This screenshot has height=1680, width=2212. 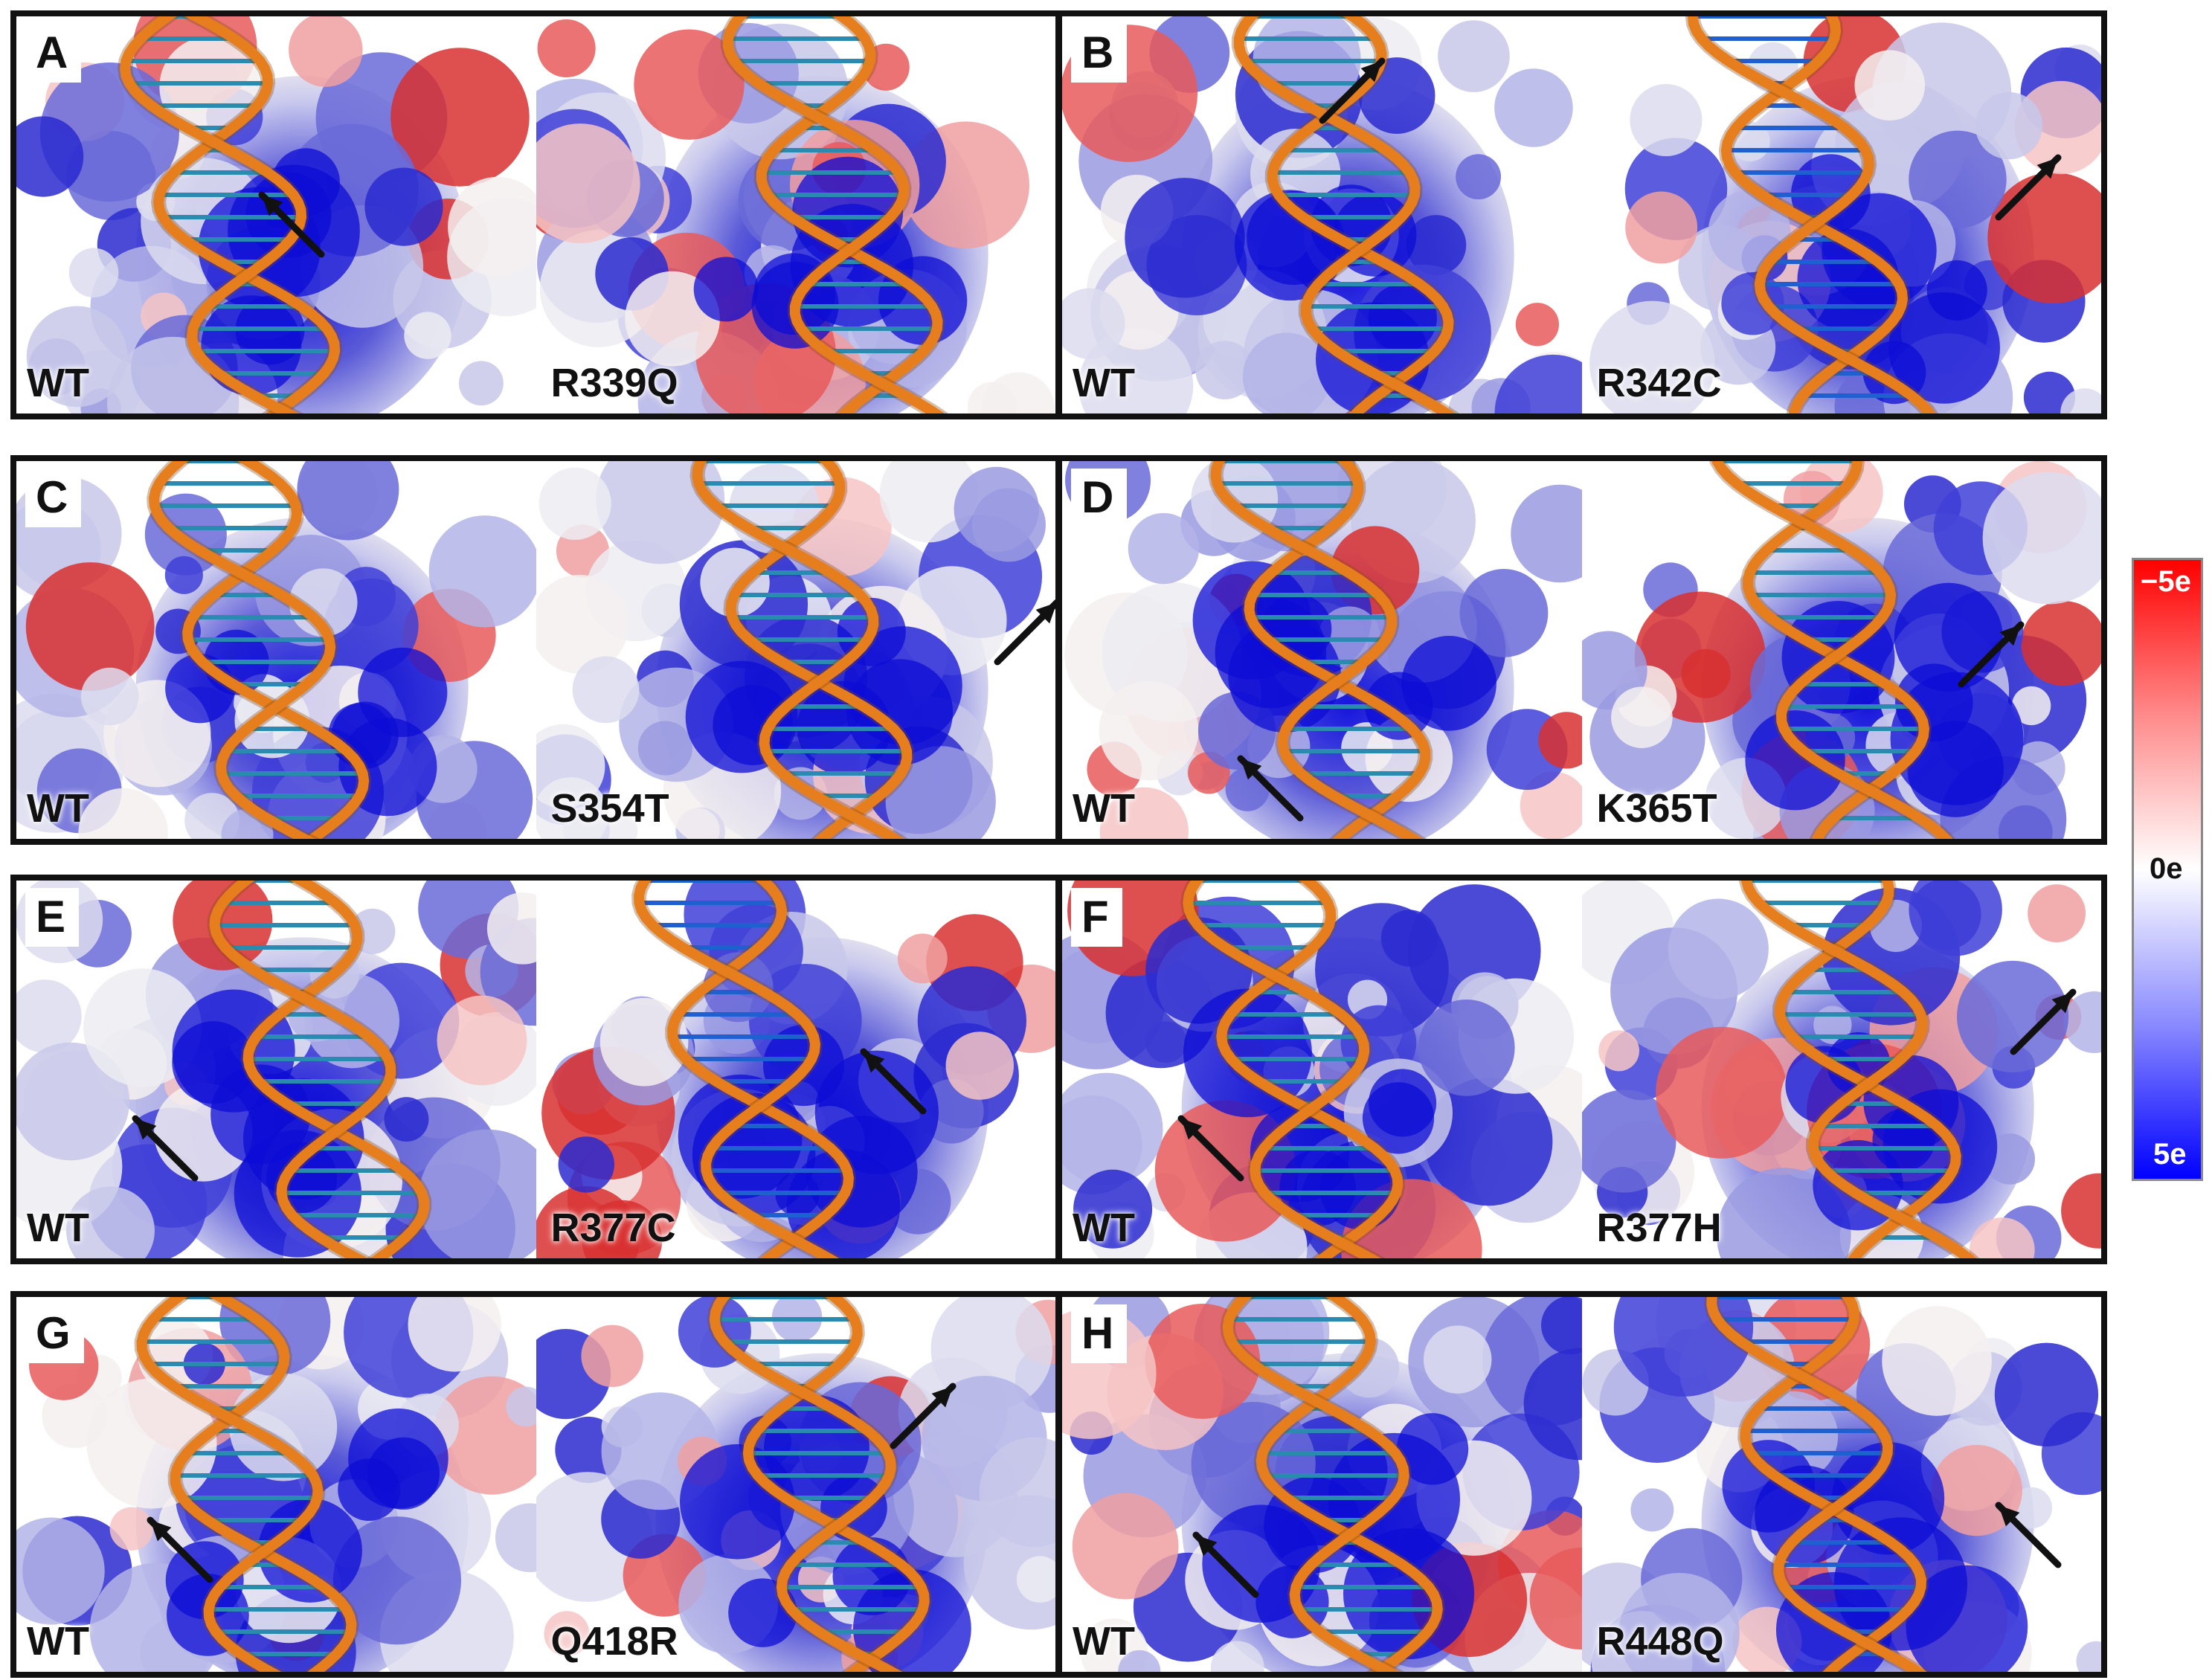 I want to click on panel-c: C WT S354T, so click(x=536, y=650).